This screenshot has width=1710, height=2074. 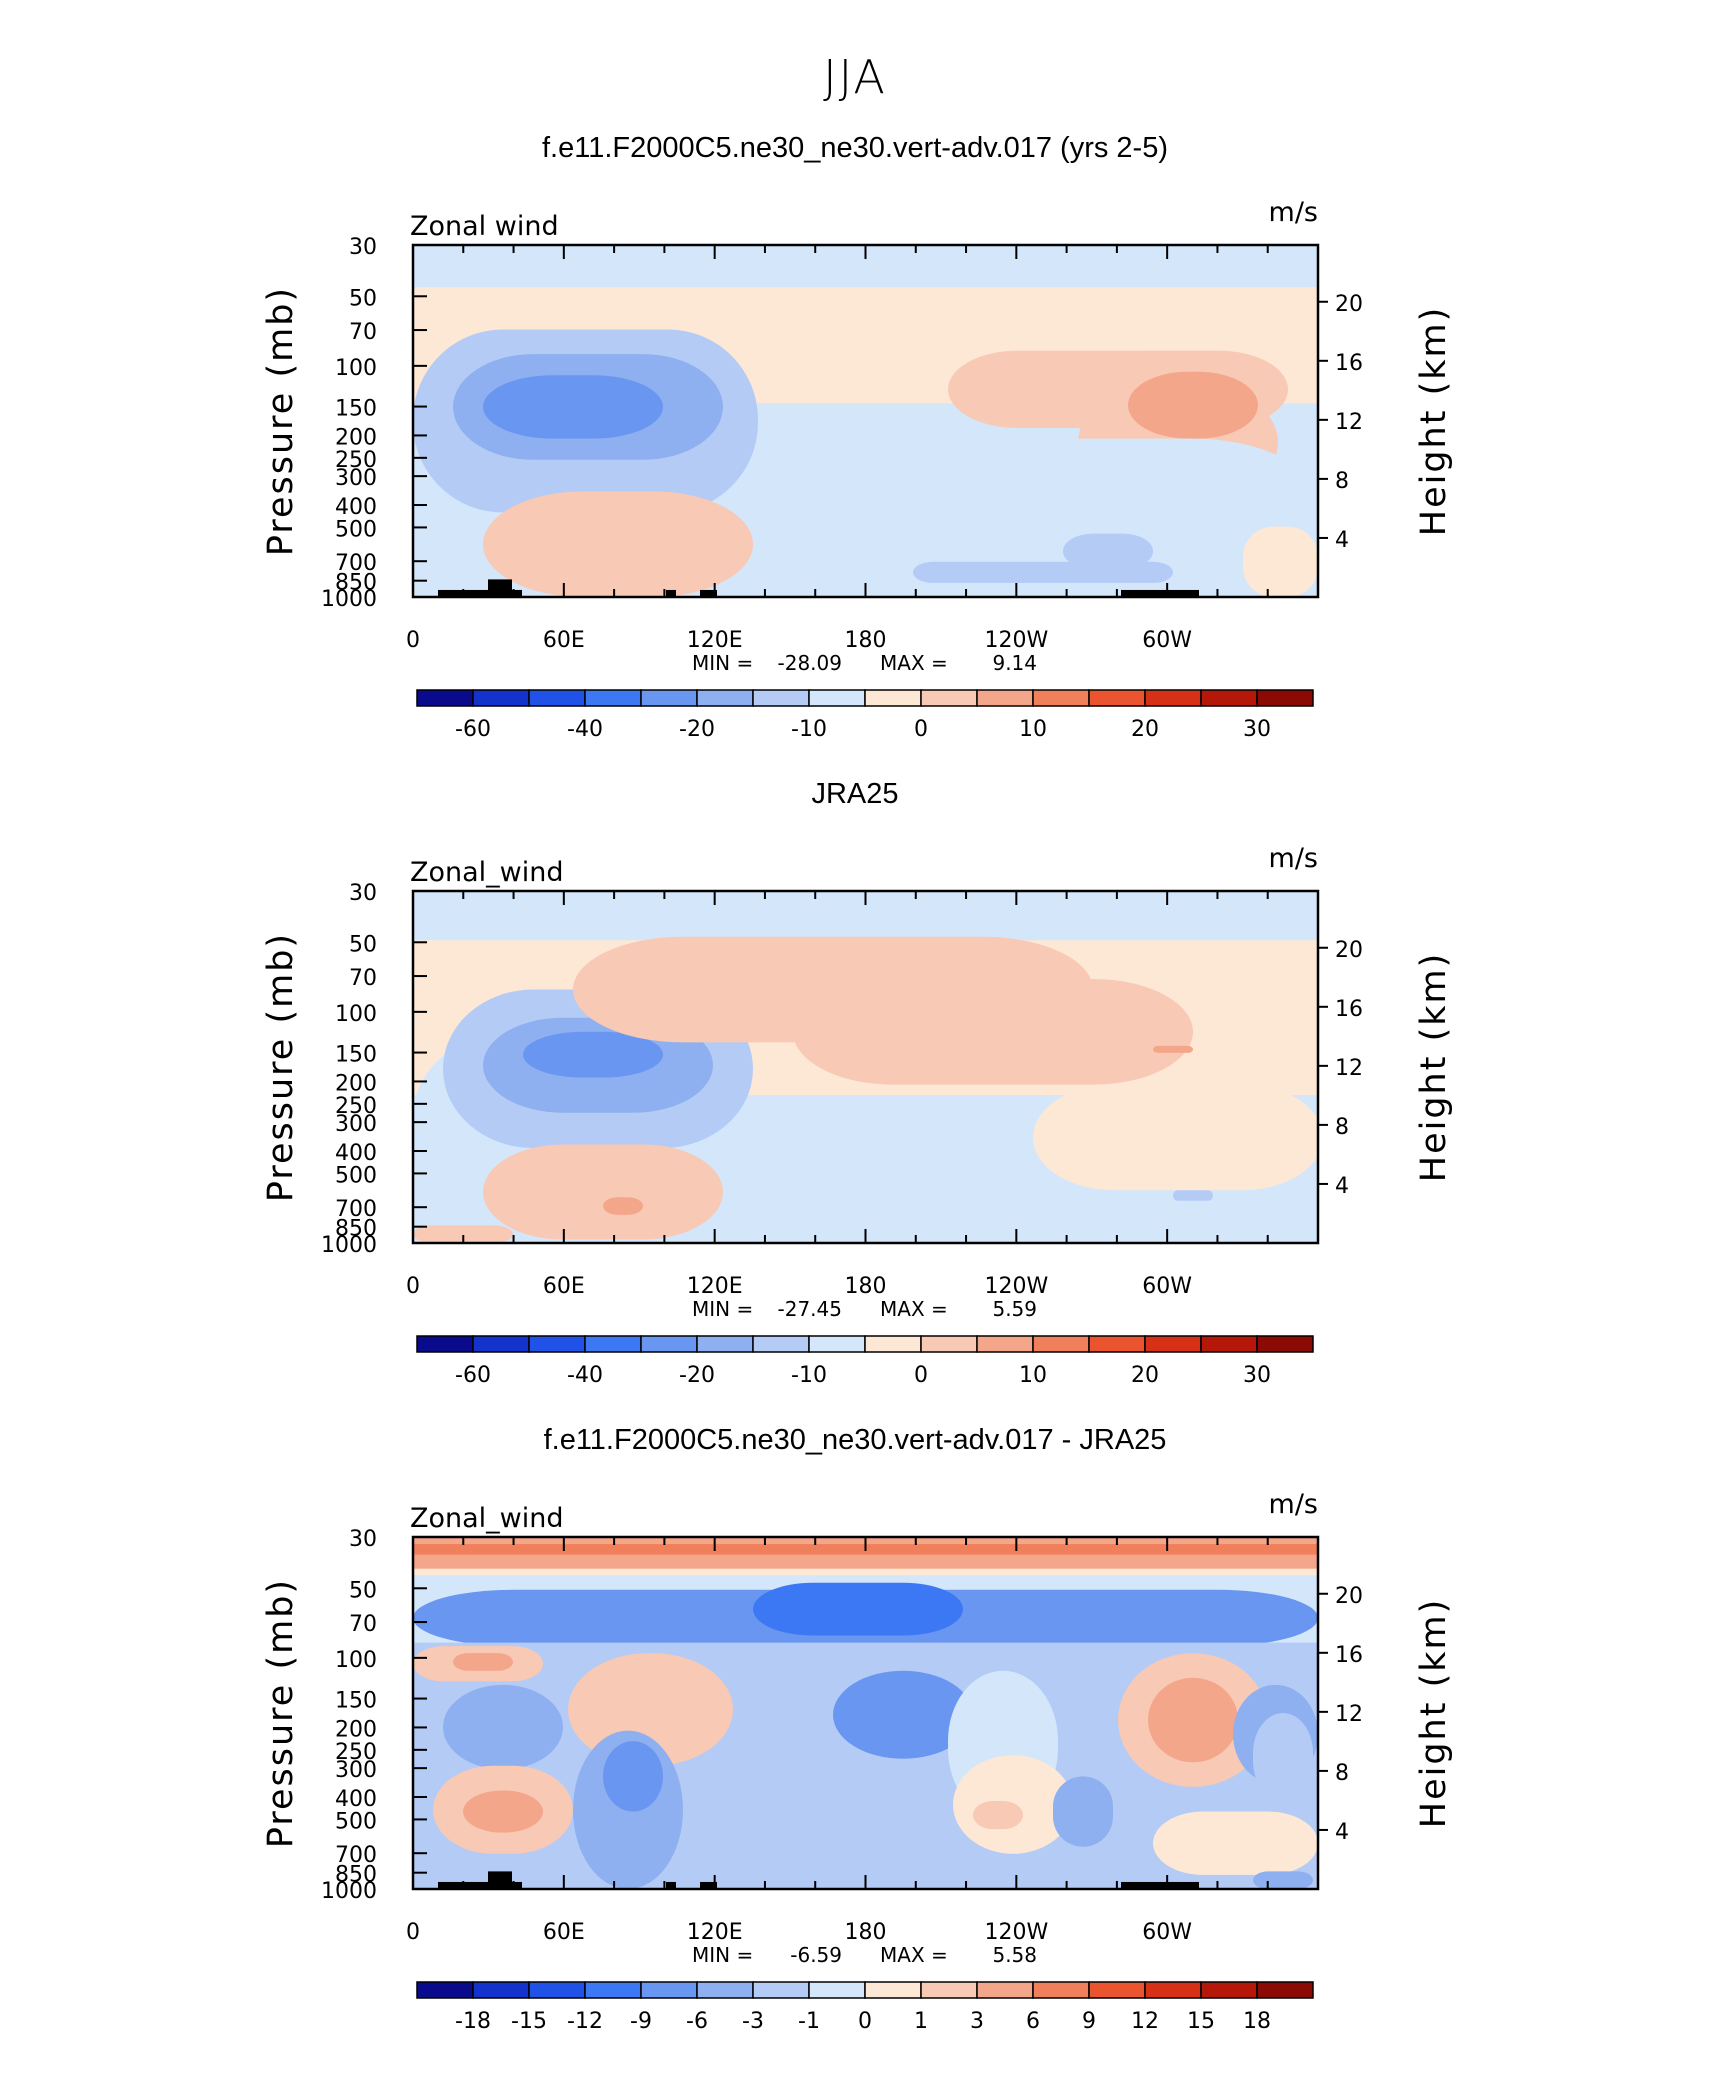 I want to click on colorbar-label: -3, so click(x=753, y=2021).